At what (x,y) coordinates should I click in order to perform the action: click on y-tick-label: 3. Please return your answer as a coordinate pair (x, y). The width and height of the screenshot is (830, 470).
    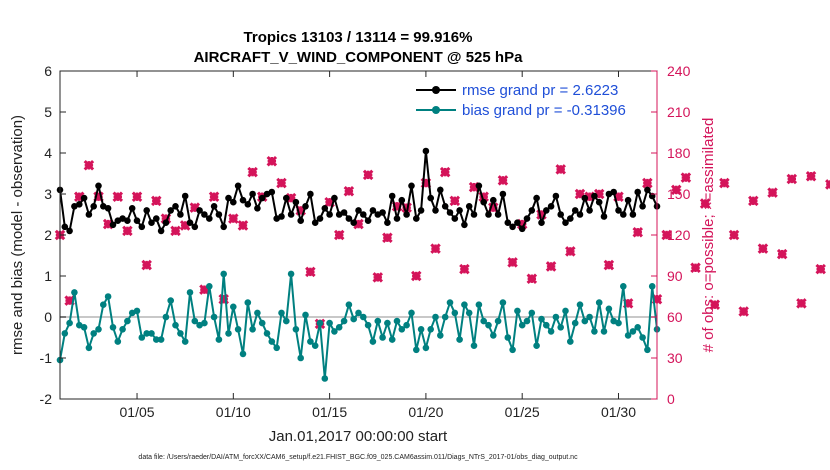
    Looking at the image, I should click on (48, 194).